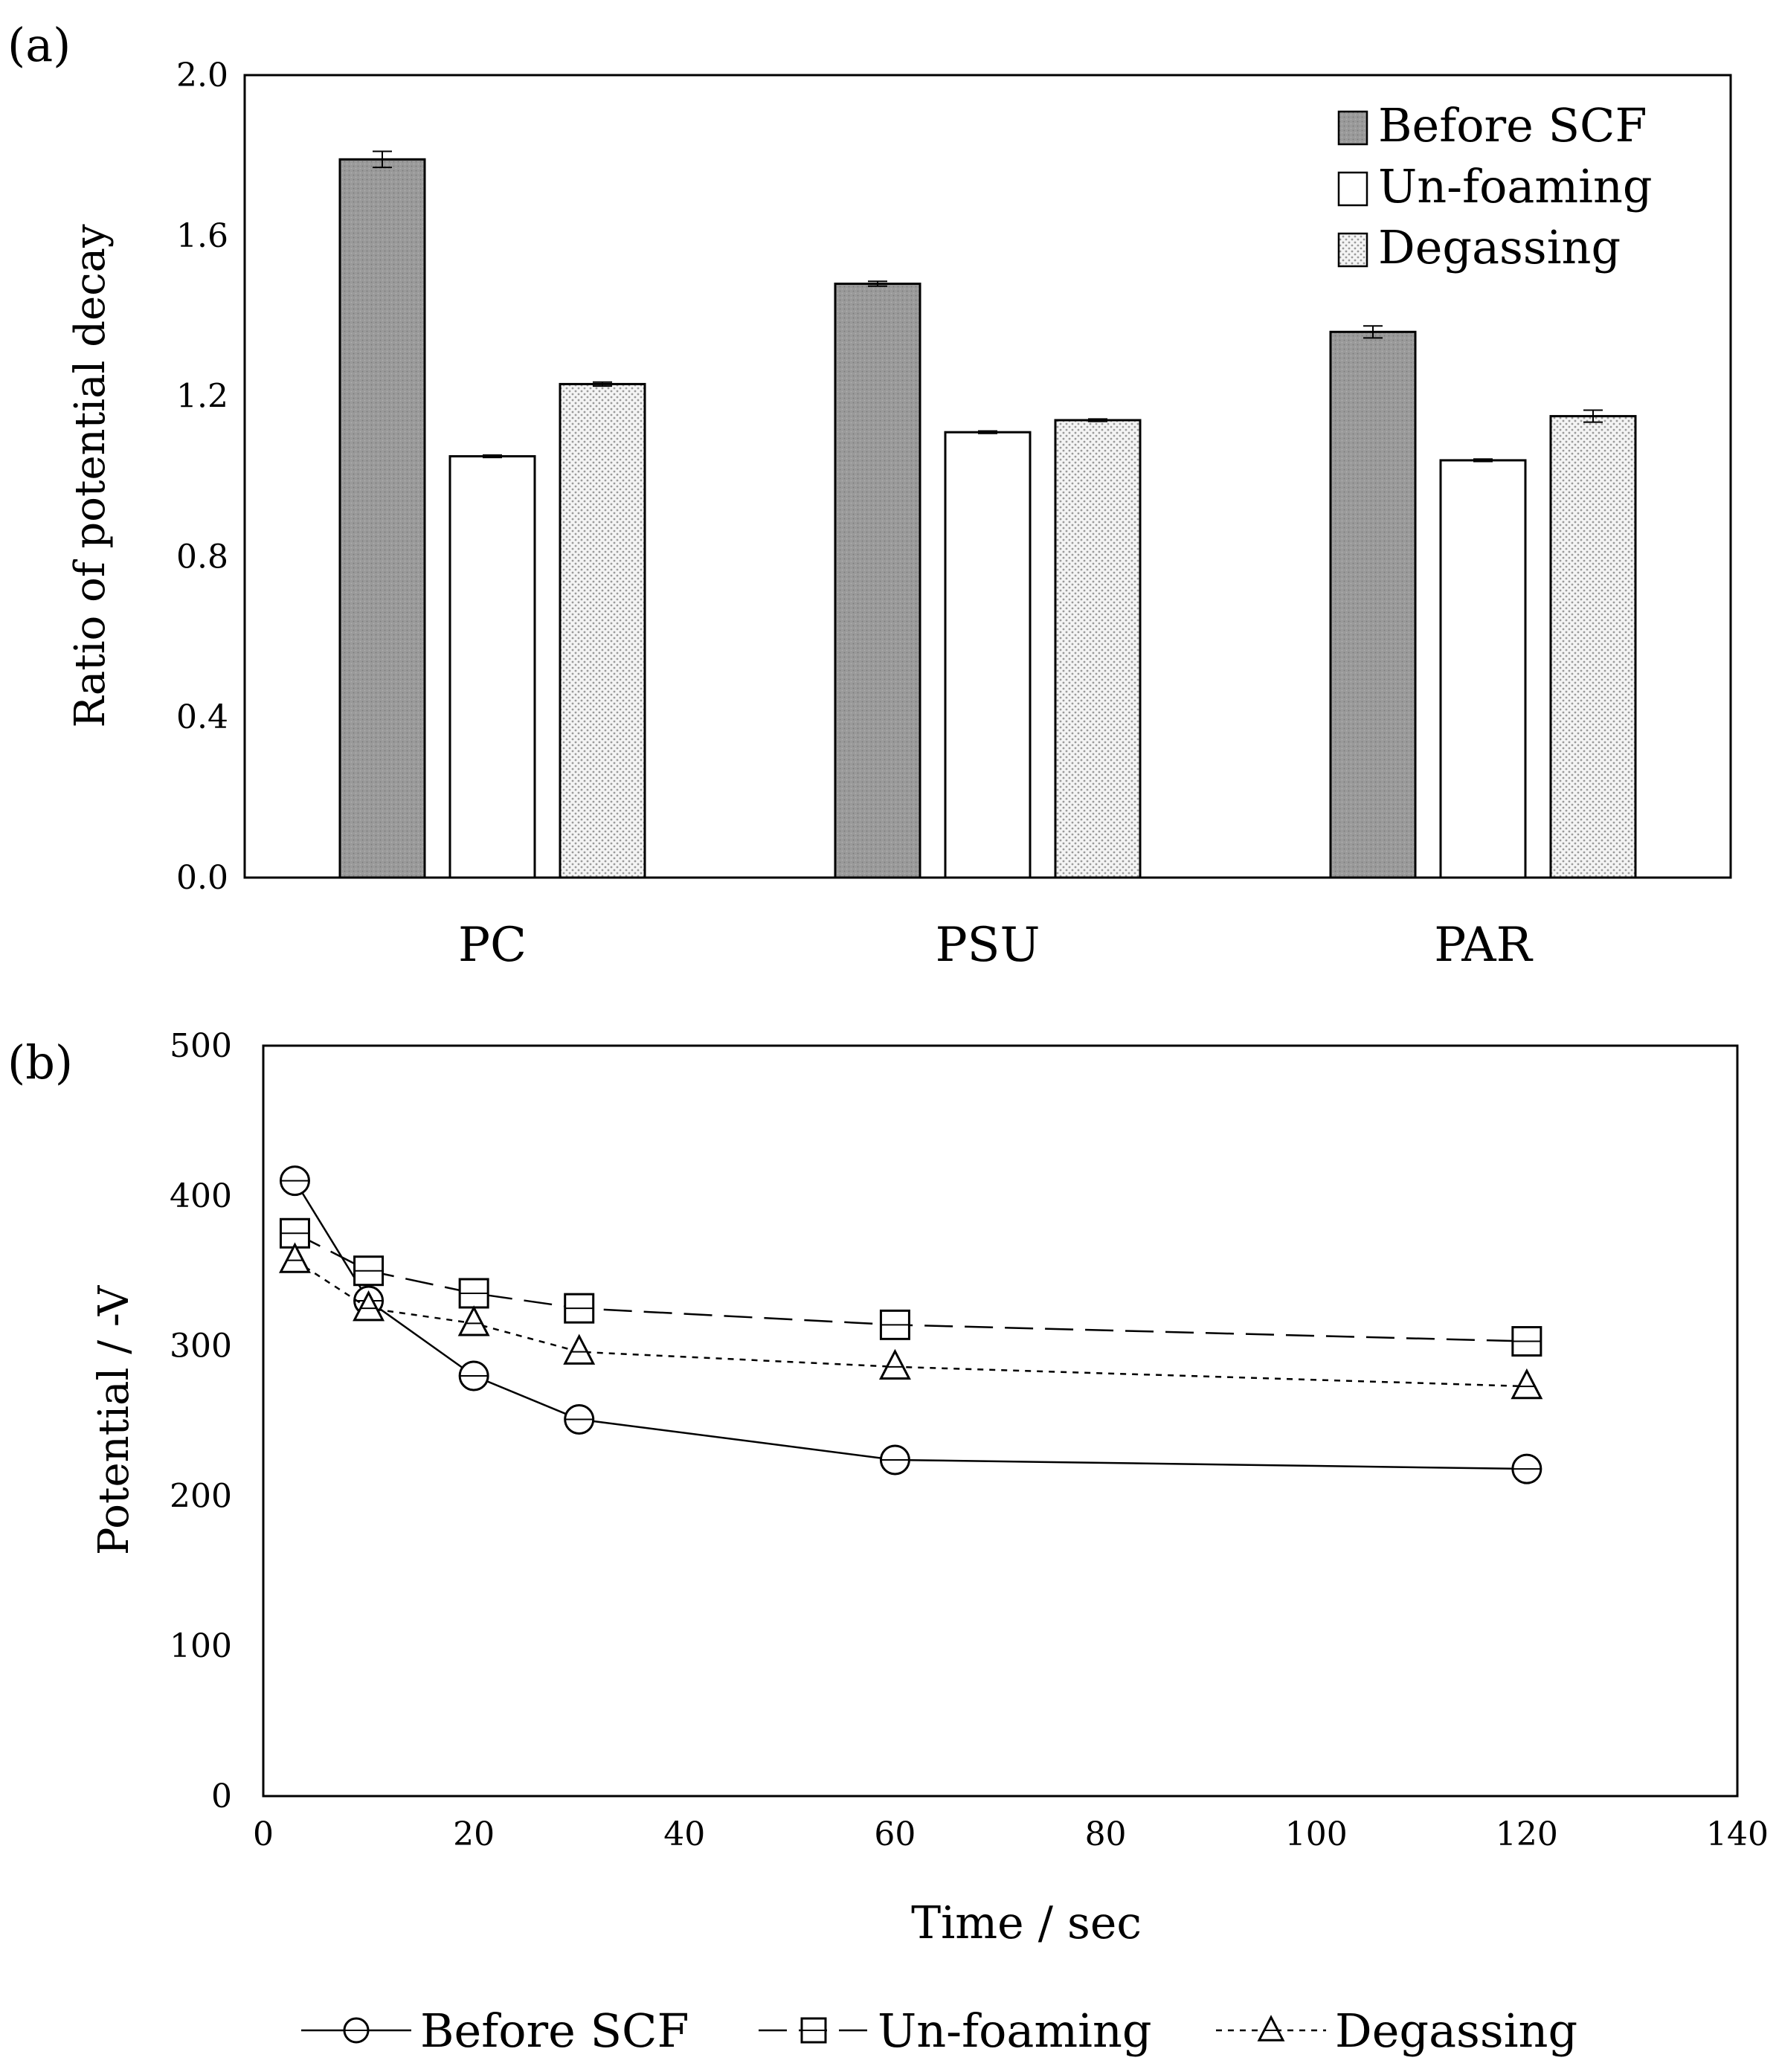 The image size is (1779, 2072). I want to click on panel-a-y-tick-label: 1.6, so click(202, 236).